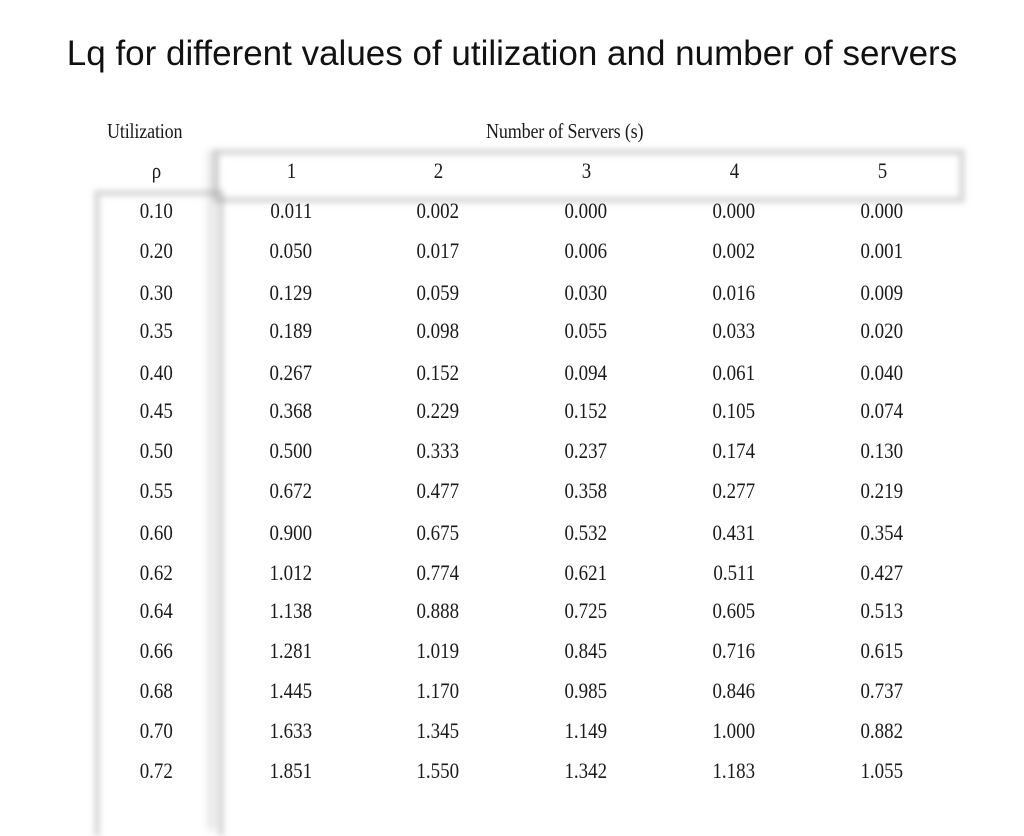  I want to click on lq-cell: 0.615, so click(882, 651).